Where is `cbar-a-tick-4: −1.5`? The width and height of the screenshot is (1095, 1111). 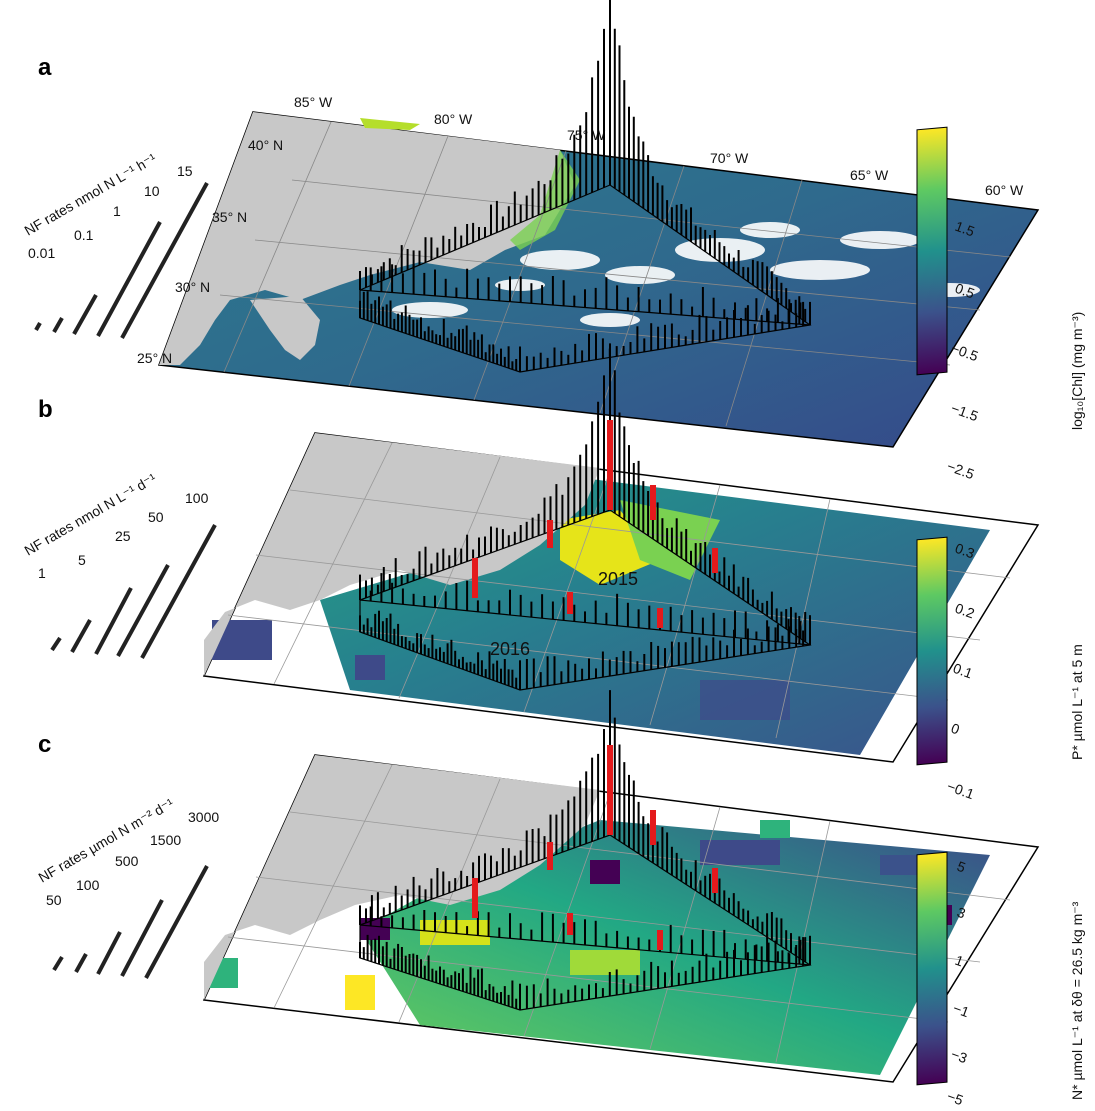
cbar-a-tick-4: −1.5 is located at coordinates (965, 412).